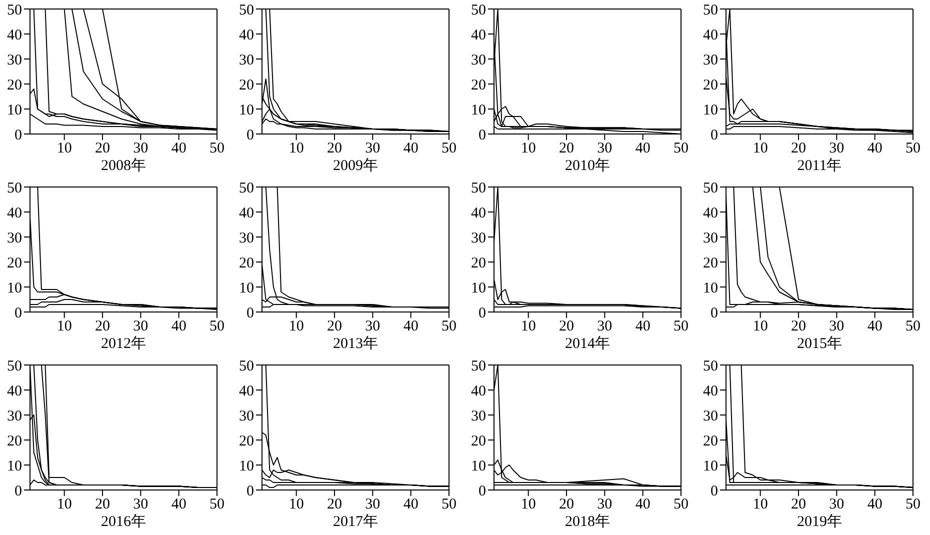 This screenshot has height=535, width=930. I want to click on x-axis-title: 2018年, so click(587, 522).